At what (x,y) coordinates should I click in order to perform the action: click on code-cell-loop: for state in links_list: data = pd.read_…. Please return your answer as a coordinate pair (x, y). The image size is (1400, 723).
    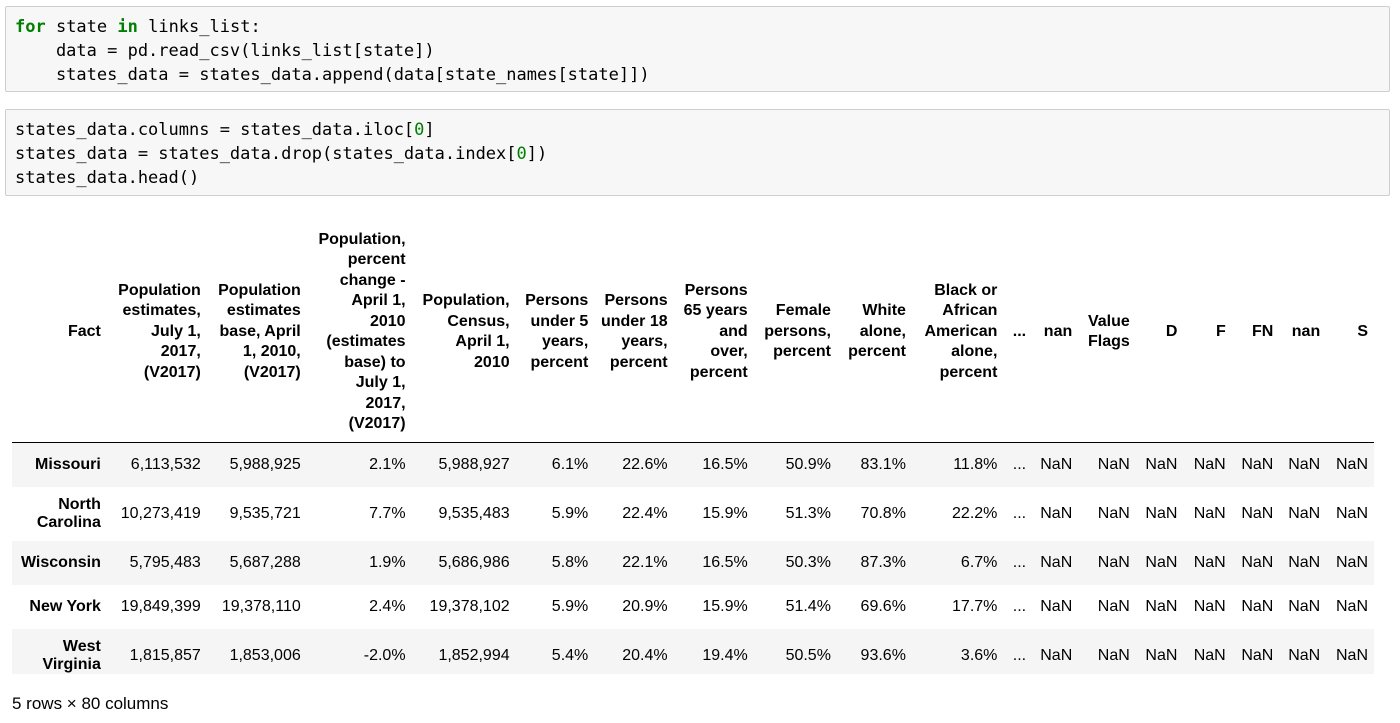
    Looking at the image, I should click on (697, 49).